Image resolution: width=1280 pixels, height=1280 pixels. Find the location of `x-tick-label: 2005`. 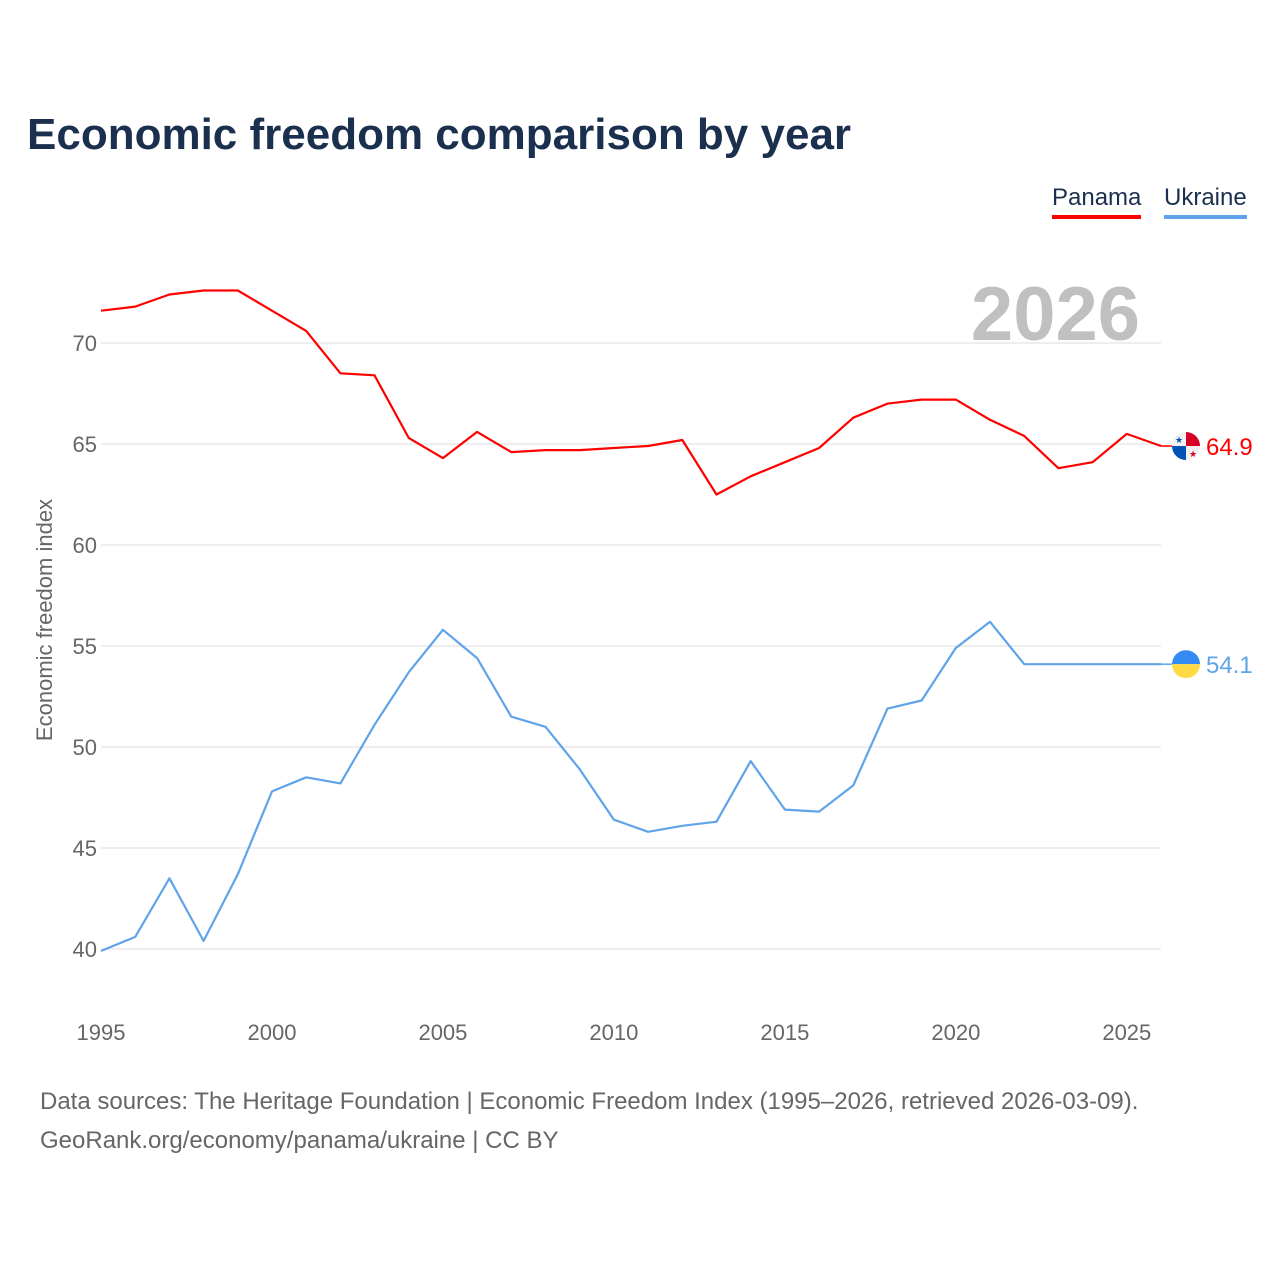

x-tick-label: 2005 is located at coordinates (442, 1032).